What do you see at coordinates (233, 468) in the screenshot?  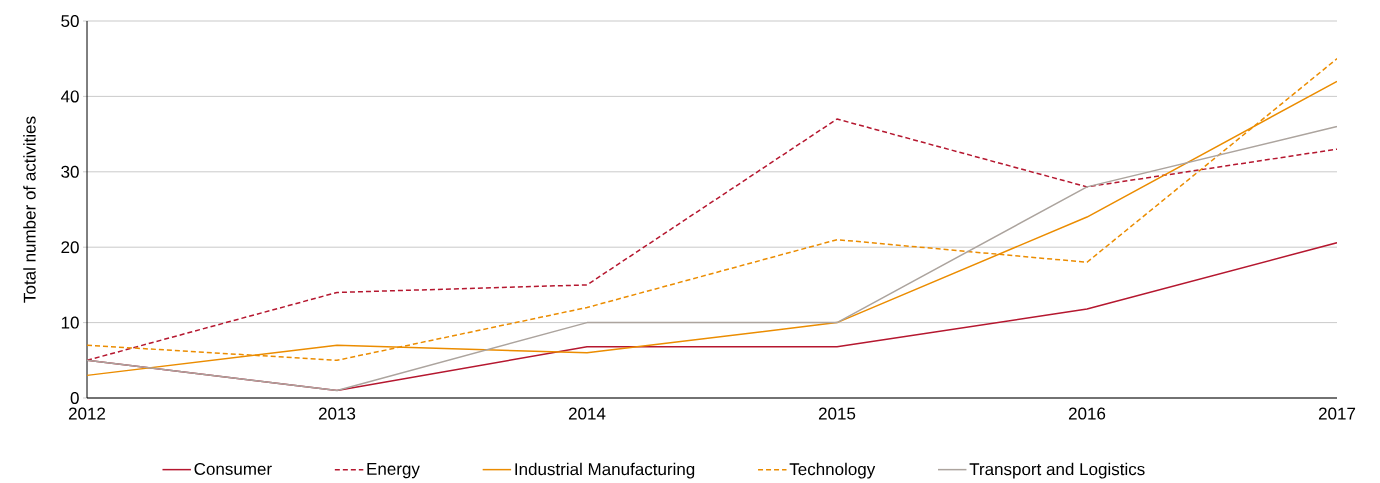 I see `legend-label: Consumer` at bounding box center [233, 468].